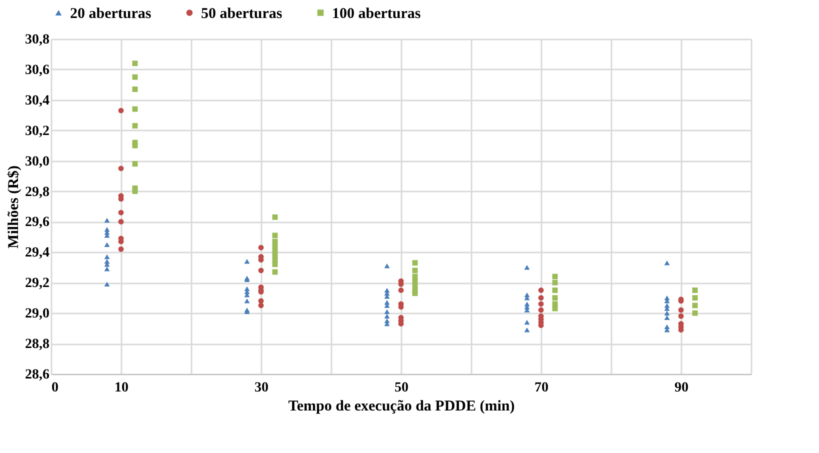  Describe the element at coordinates (37, 344) in the screenshot. I see `y-tick-label: 28,8` at that location.